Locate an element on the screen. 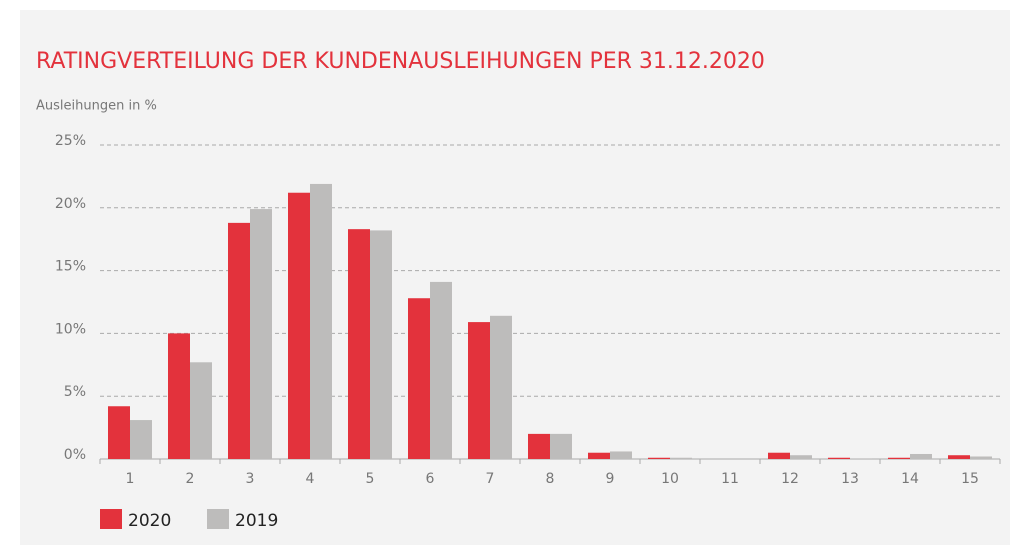 The width and height of the screenshot is (1030, 560). x-tick-label: 2 is located at coordinates (190, 479).